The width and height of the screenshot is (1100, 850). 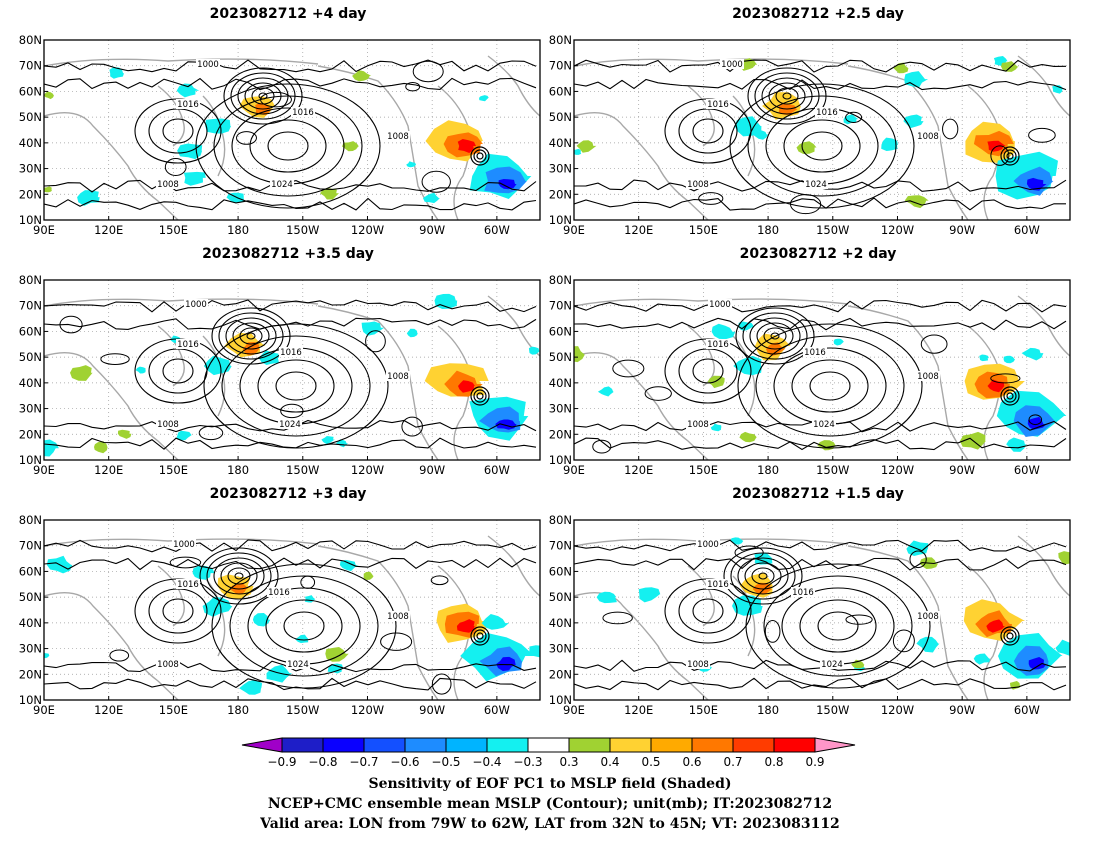 What do you see at coordinates (1027, 710) in the screenshot?
I see `lon-label: 60W` at bounding box center [1027, 710].